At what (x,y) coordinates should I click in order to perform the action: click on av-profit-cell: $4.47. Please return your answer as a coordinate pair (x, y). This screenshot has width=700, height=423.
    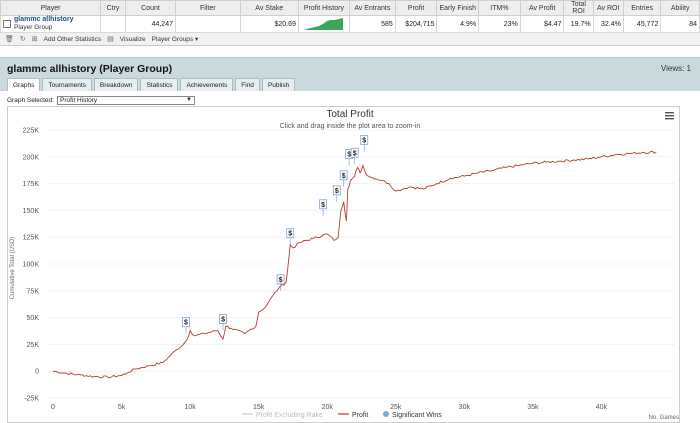
    Looking at the image, I should click on (542, 24).